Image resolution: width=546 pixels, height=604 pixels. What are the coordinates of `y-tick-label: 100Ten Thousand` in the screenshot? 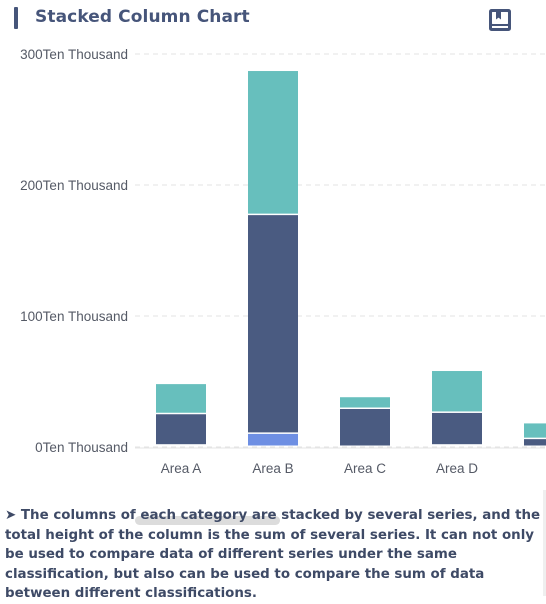 It's located at (74, 316).